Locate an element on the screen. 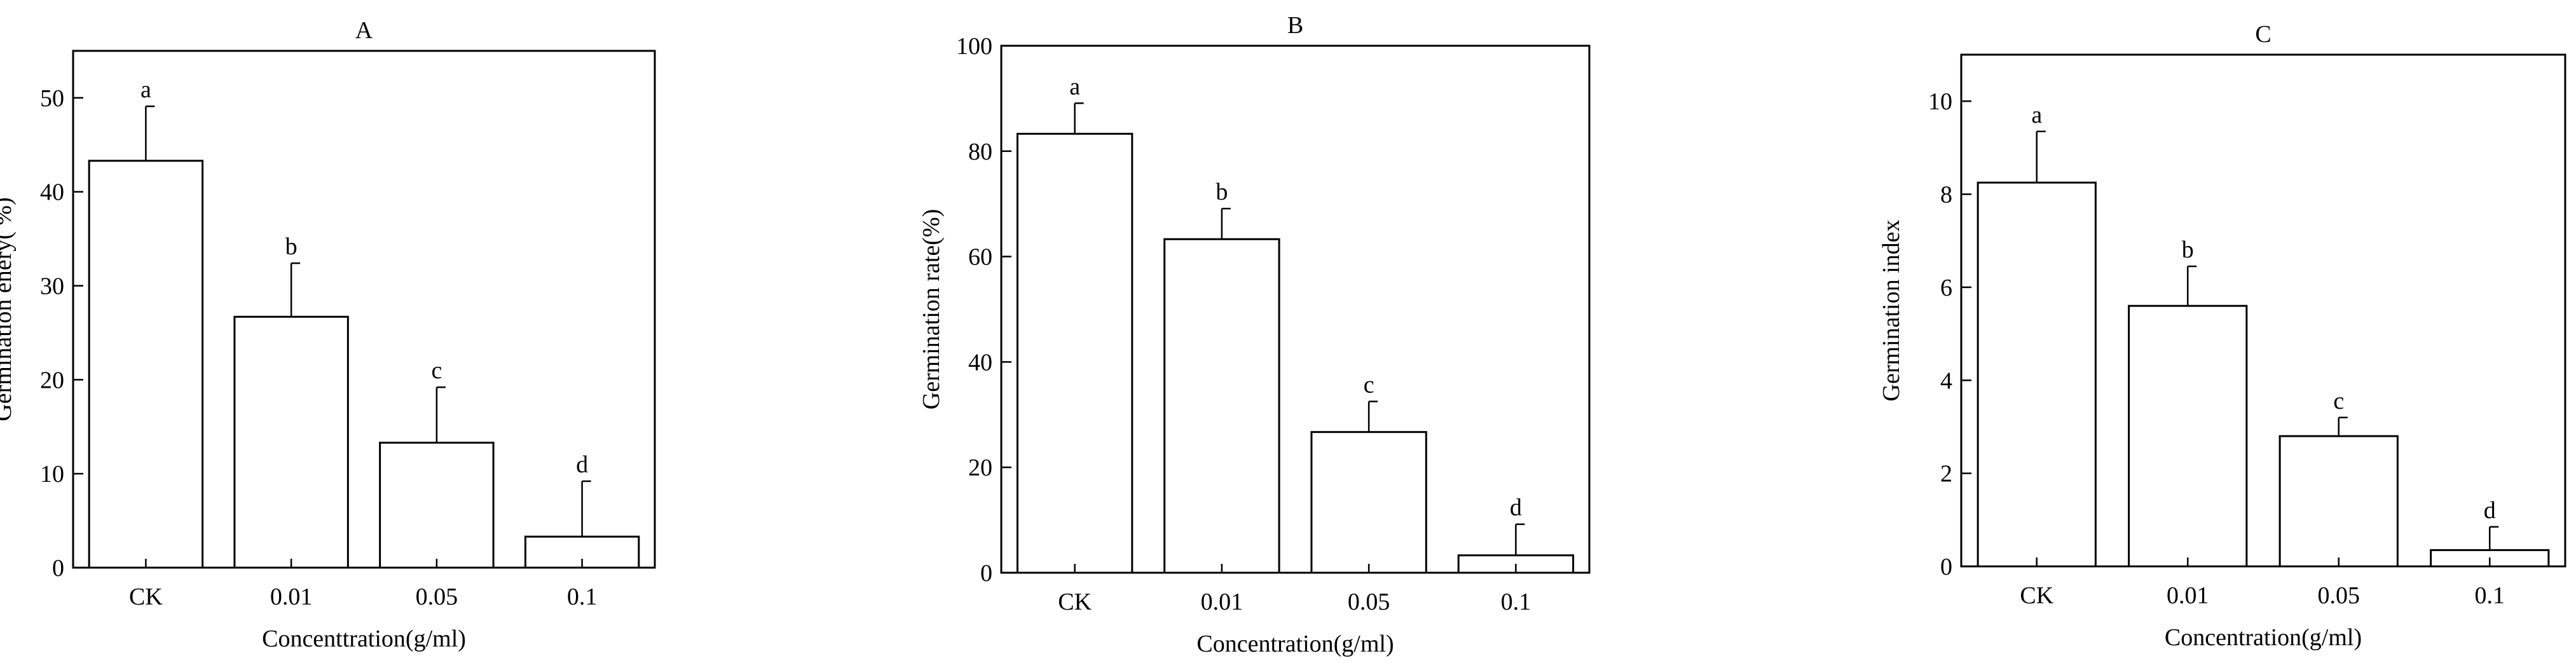 This screenshot has height=663, width=2576. y-tick-label: 60 is located at coordinates (980, 257).